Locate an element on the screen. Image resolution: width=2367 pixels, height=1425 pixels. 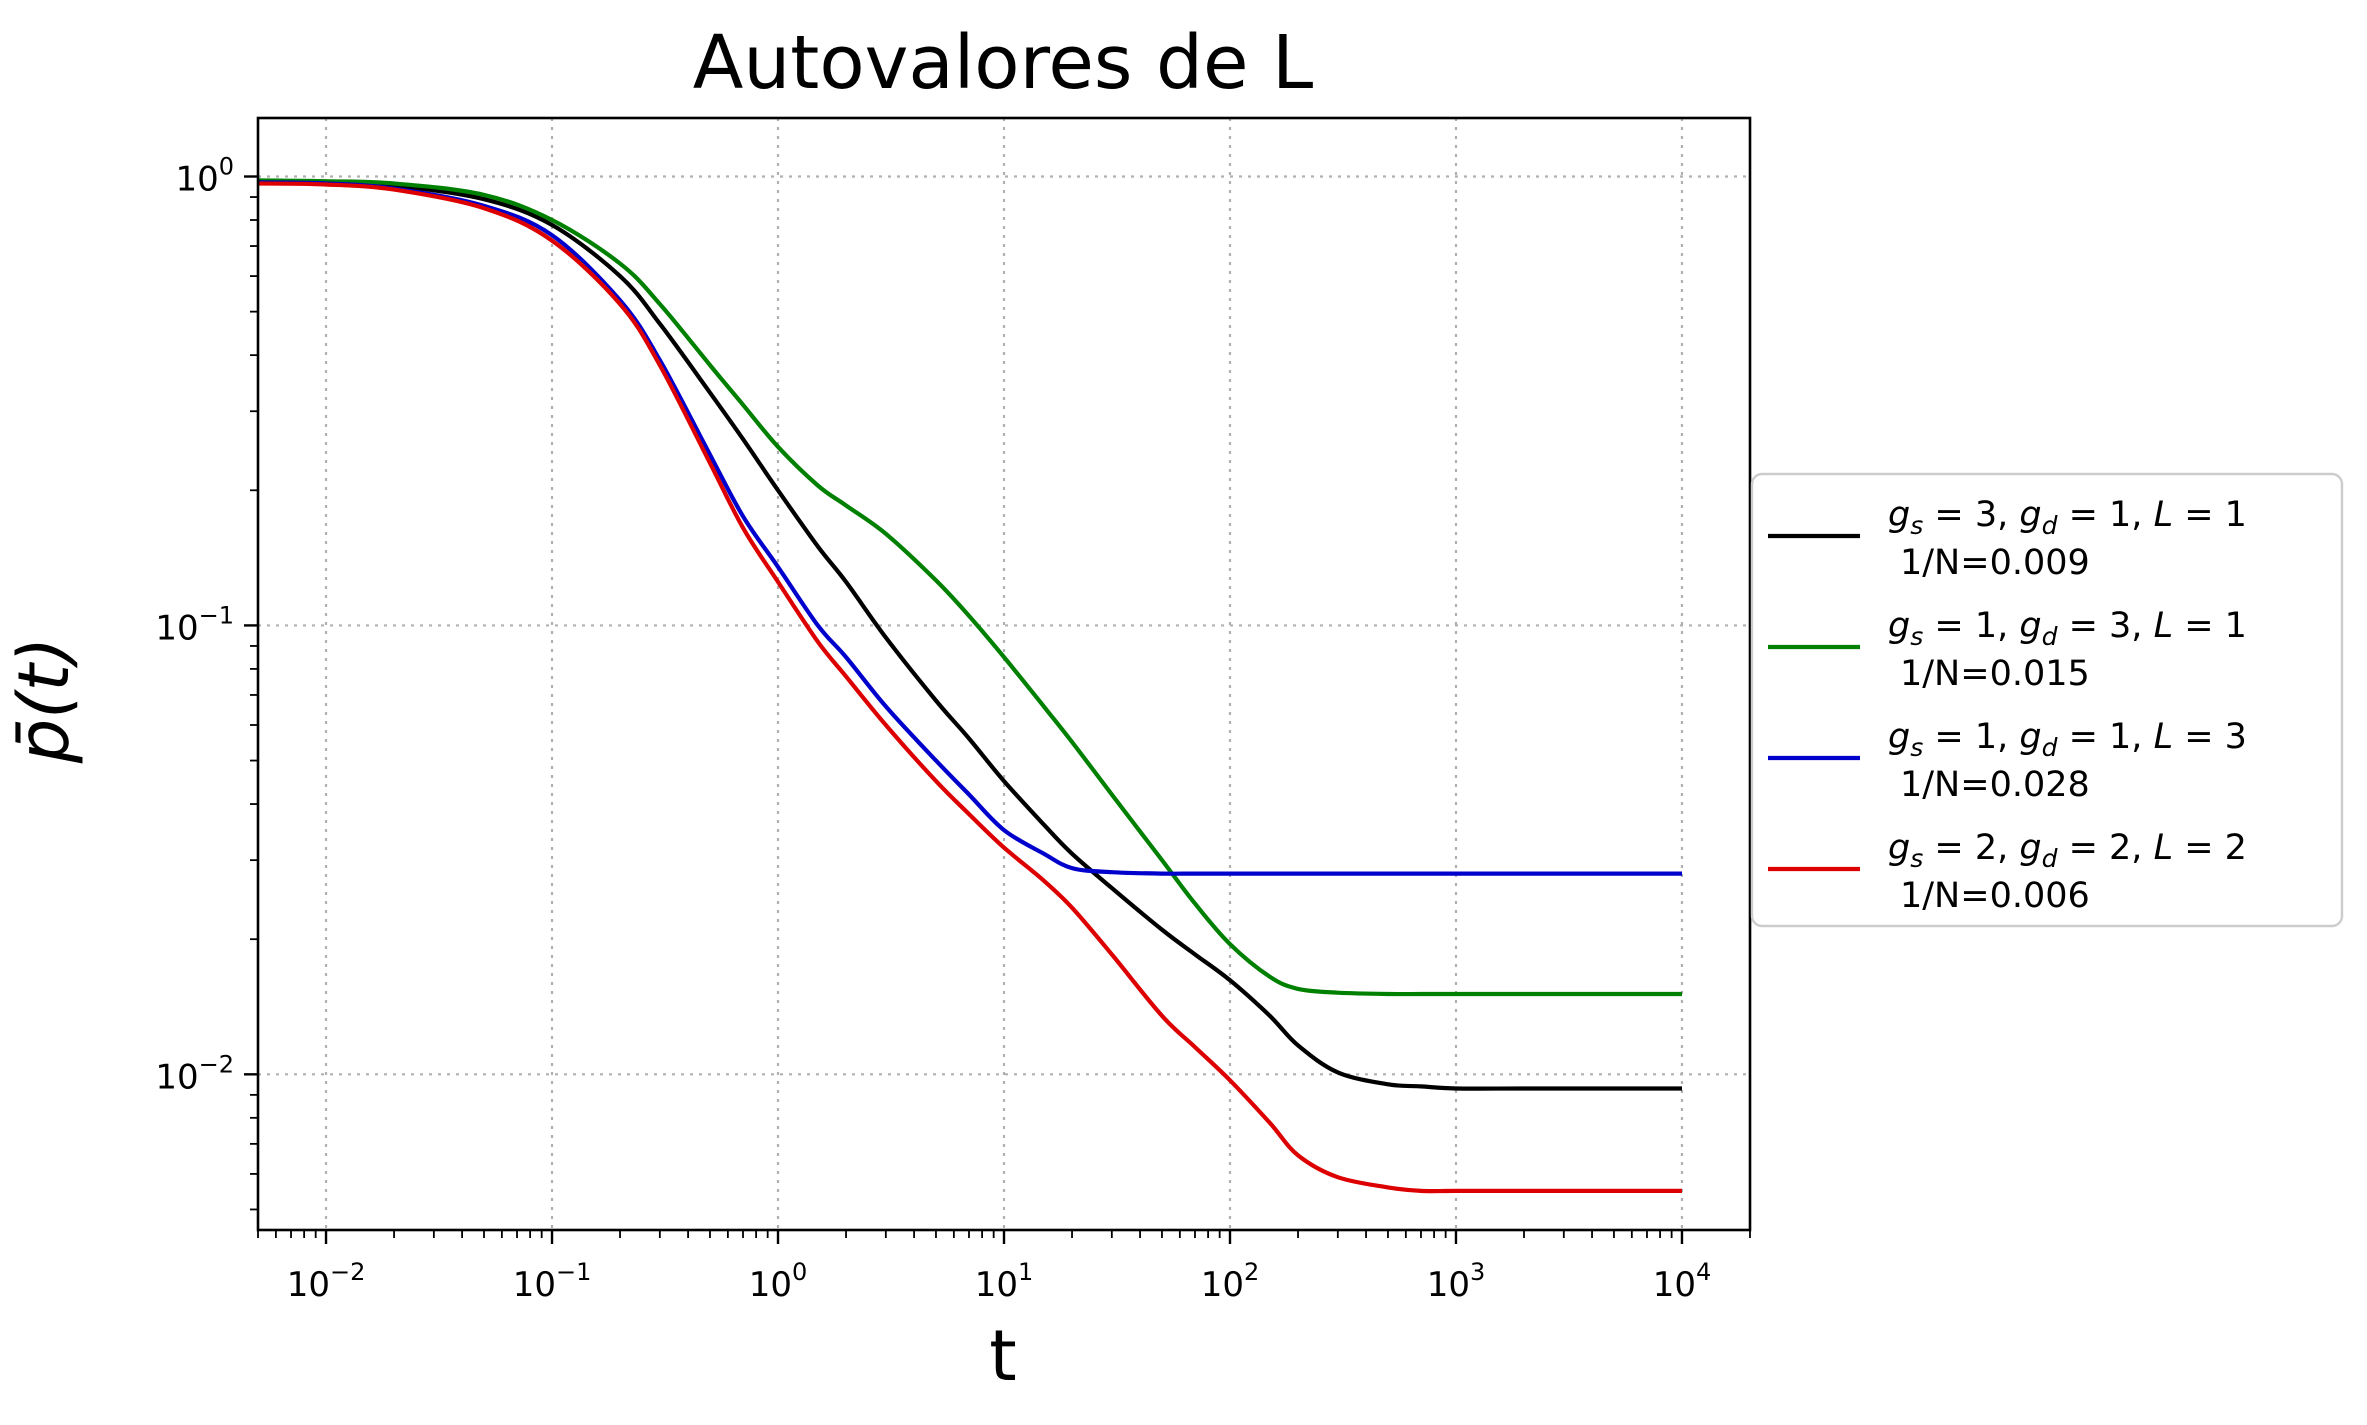
x-tick-label-0: 10⁻² is located at coordinates (326, 1281).